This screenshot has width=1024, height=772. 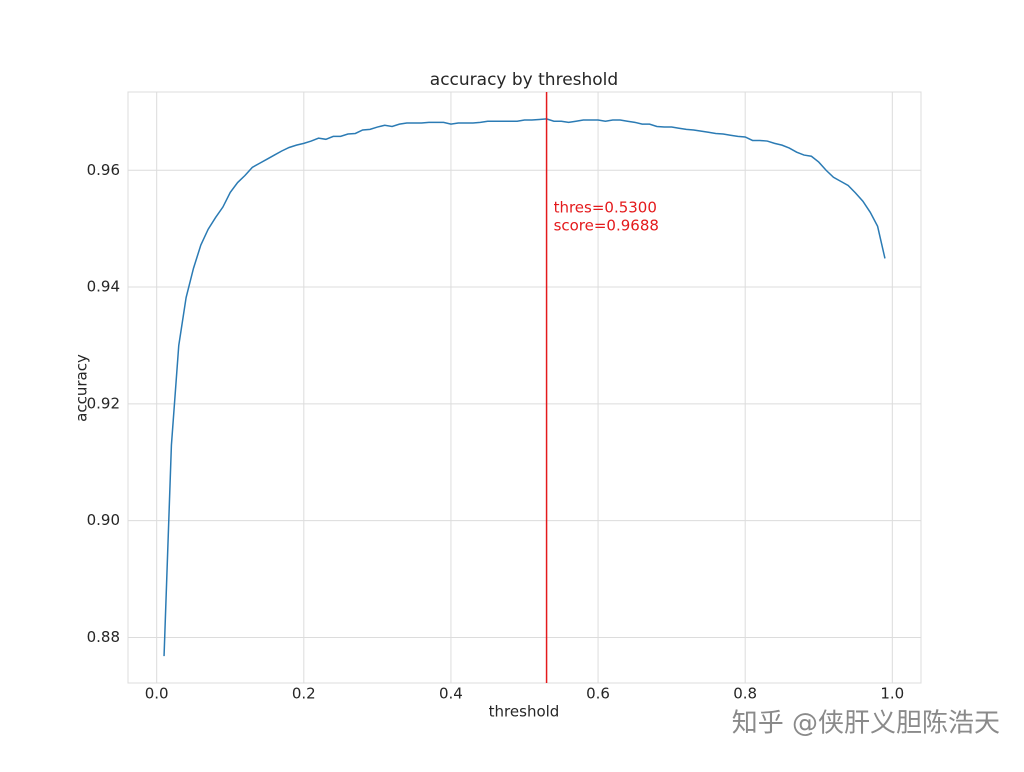 I want to click on annotation: score=0.9688, so click(x=606, y=226).